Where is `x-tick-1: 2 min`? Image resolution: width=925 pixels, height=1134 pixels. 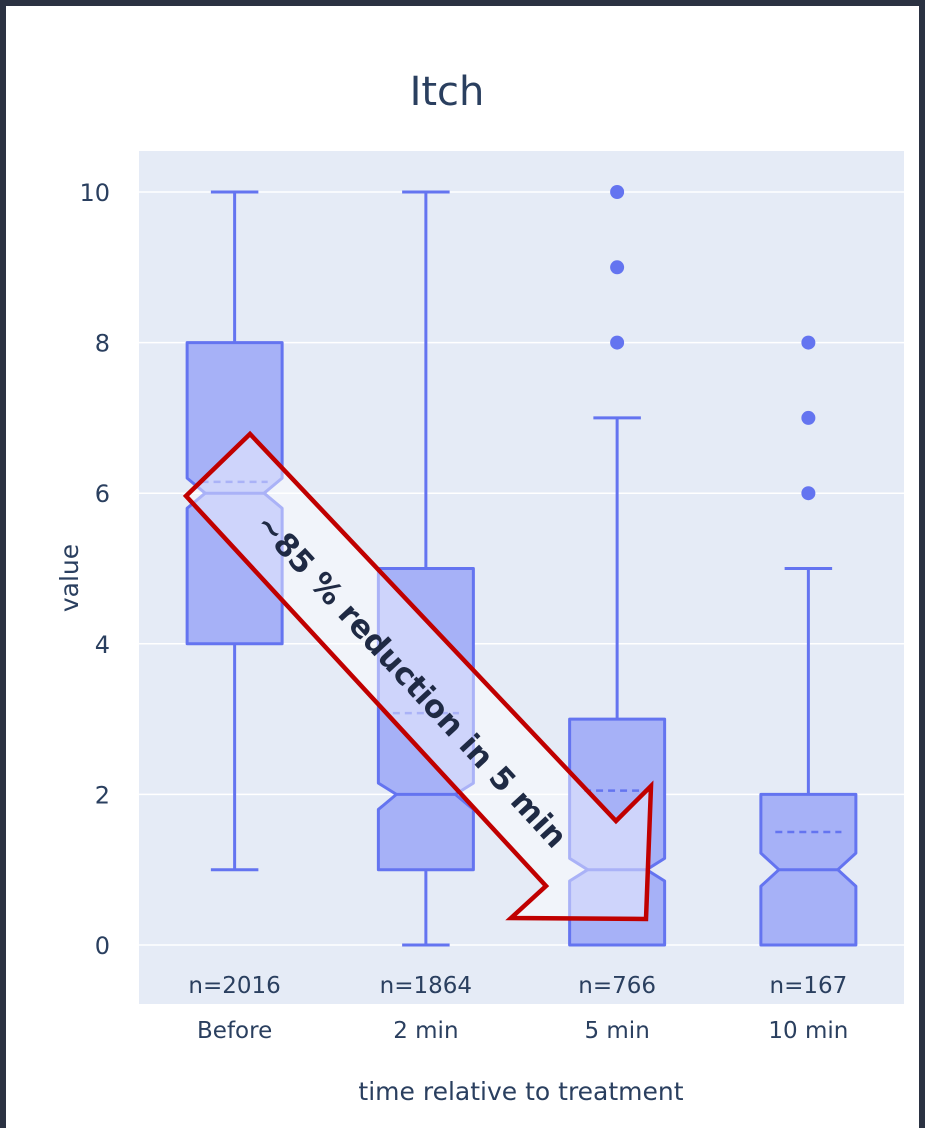 x-tick-1: 2 min is located at coordinates (425, 1031).